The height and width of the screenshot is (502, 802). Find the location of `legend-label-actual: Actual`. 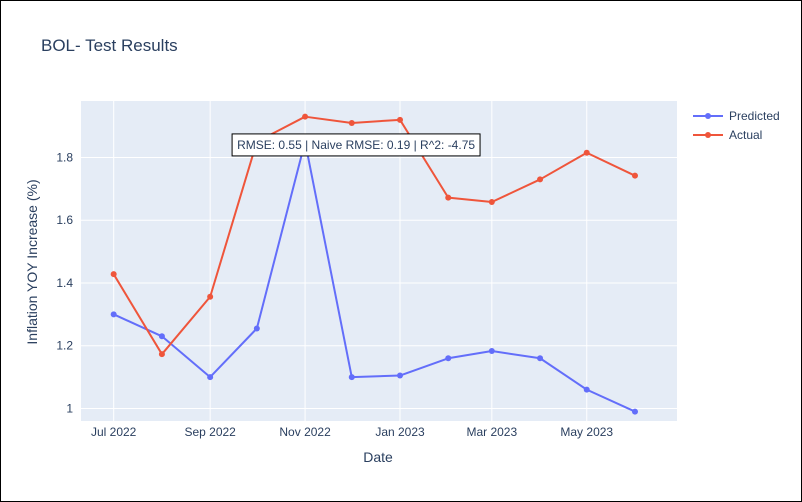

legend-label-actual: Actual is located at coordinates (745, 135).